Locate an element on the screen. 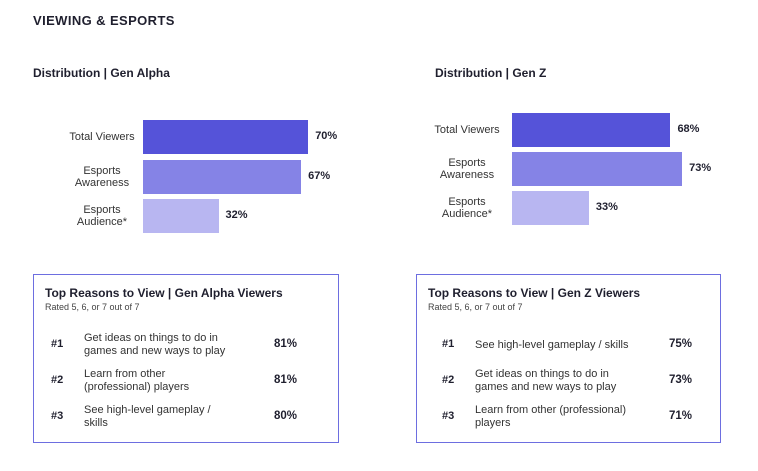  box-title: Top Reasons to View | Gen Z Viewers is located at coordinates (534, 293).